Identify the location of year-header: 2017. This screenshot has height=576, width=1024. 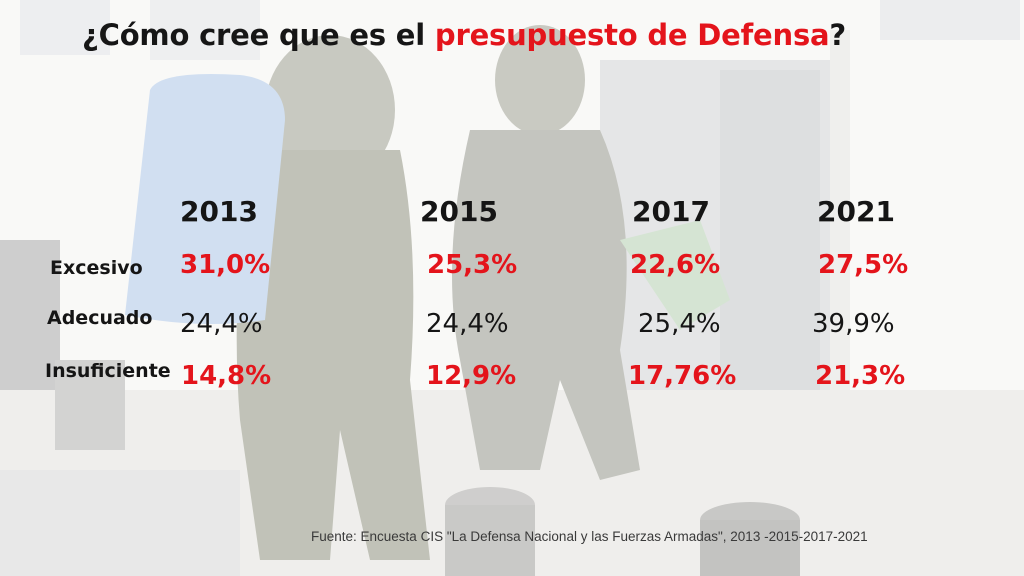
(671, 211).